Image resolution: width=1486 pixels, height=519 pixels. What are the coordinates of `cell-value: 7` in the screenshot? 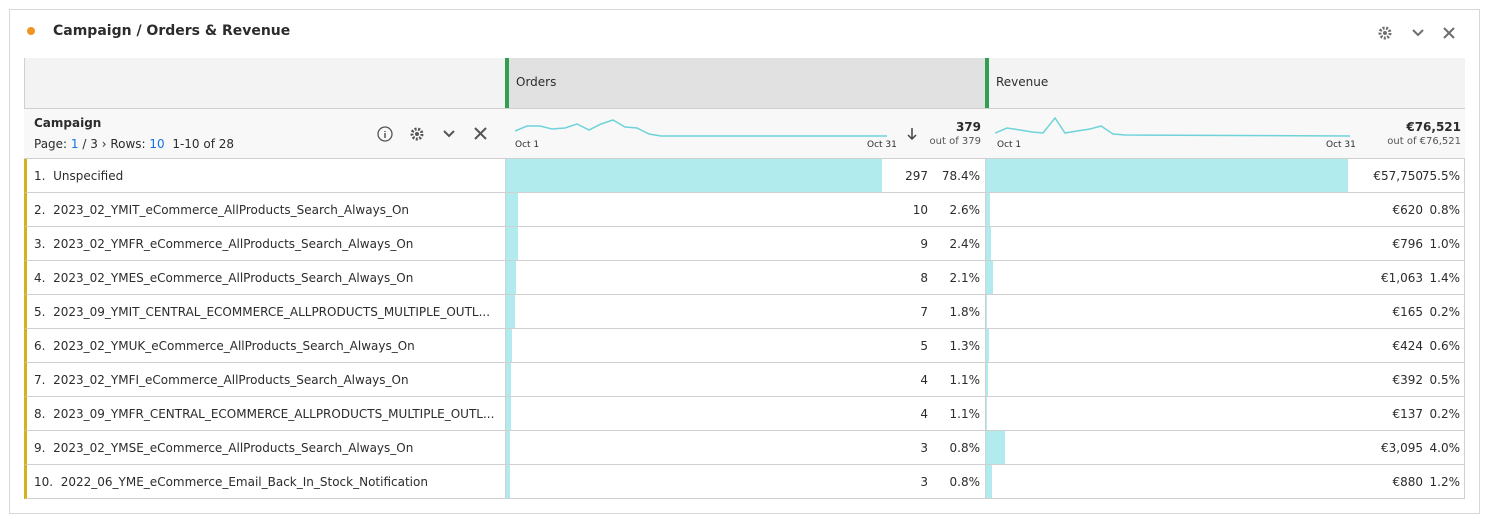 It's located at (924, 312).